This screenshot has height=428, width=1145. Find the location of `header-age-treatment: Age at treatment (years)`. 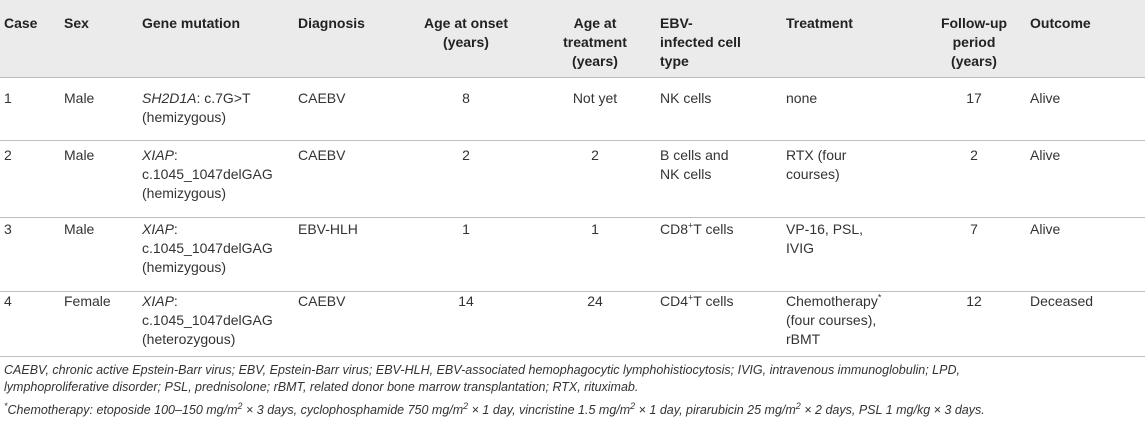

header-age-treatment: Age at treatment (years) is located at coordinates (595, 42).